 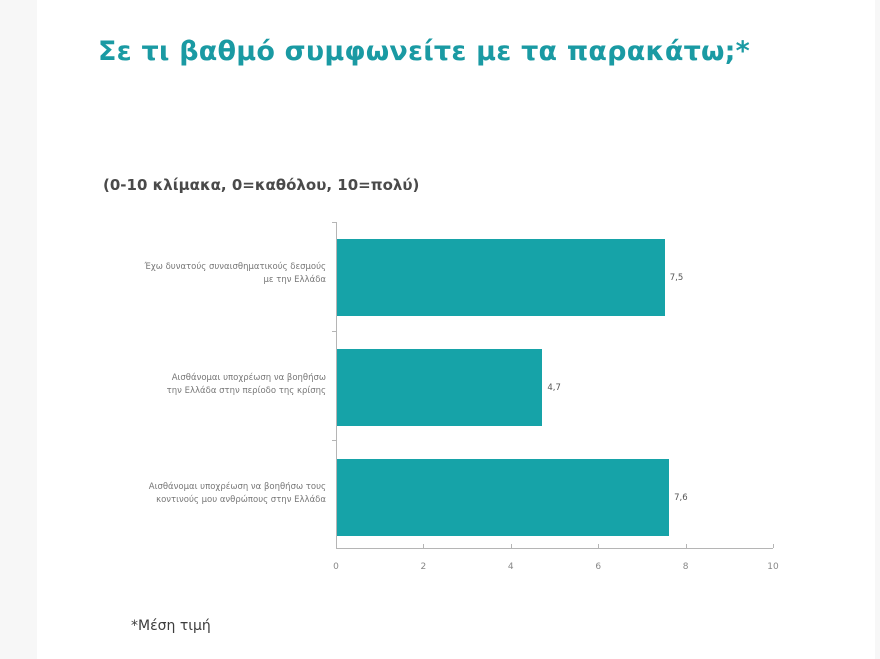 What do you see at coordinates (510, 567) in the screenshot?
I see `x-tick-label: 4` at bounding box center [510, 567].